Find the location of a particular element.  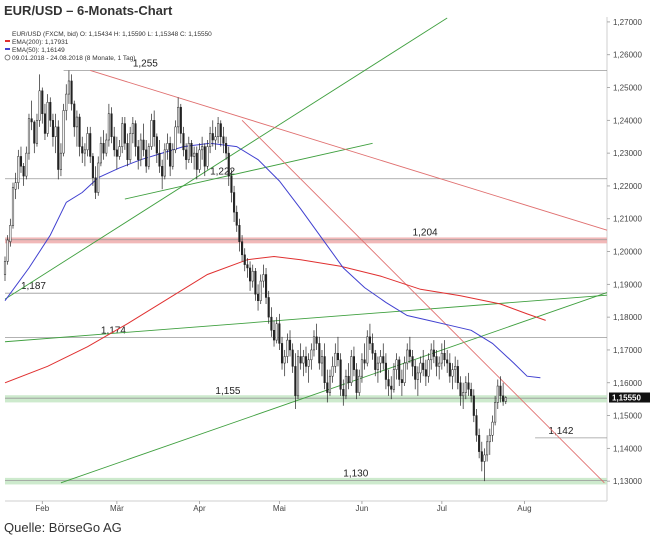

resistance-band is located at coordinates (306, 240).